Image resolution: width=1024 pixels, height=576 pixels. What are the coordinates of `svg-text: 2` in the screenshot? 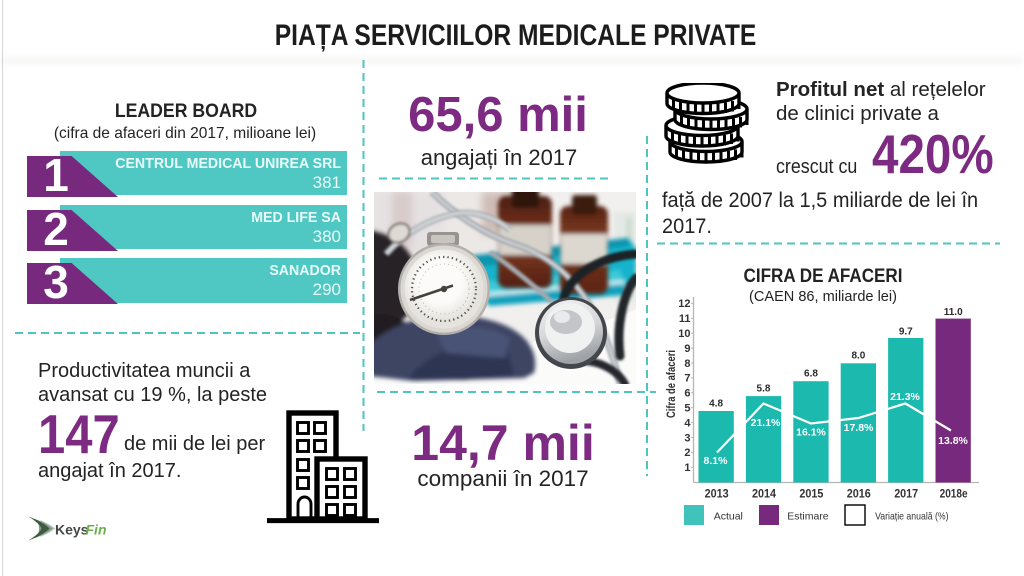 It's located at (687, 453).